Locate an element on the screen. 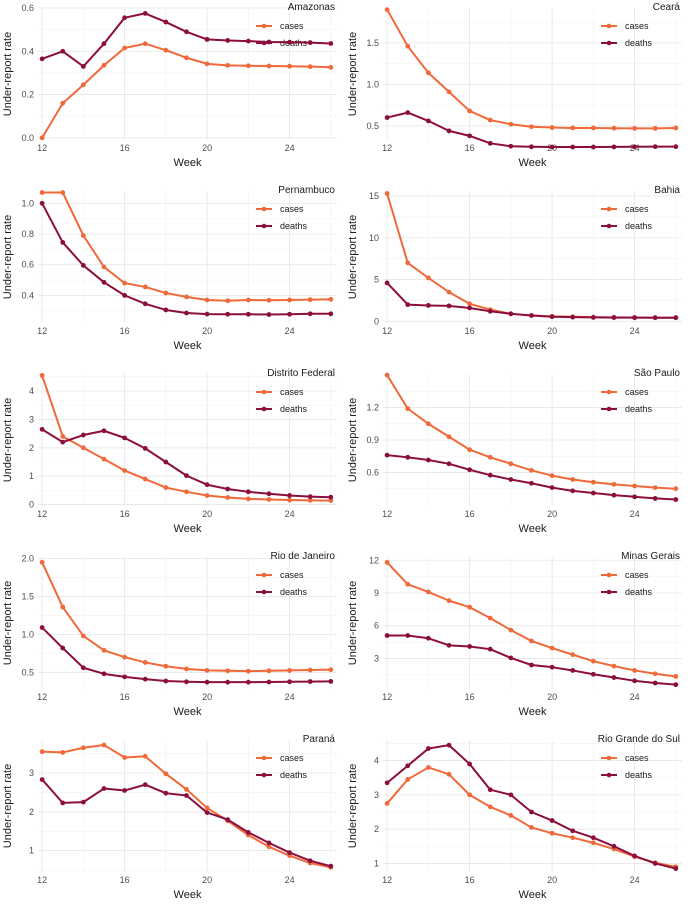 This screenshot has height=918, width=690. y-tick-label: 3 is located at coordinates (376, 795).